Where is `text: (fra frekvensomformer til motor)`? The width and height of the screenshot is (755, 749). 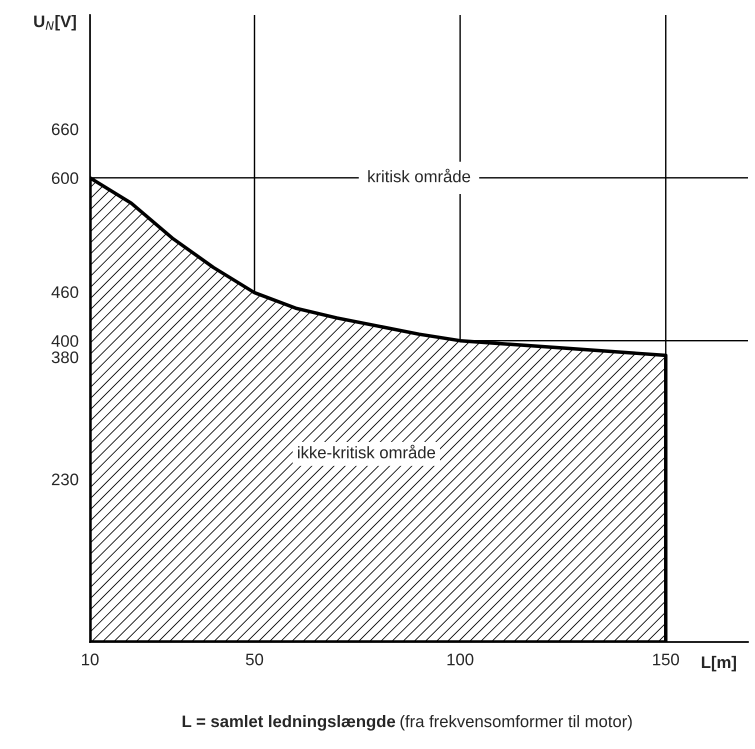
text: (fra frekvensomformer til motor) is located at coordinates (516, 723).